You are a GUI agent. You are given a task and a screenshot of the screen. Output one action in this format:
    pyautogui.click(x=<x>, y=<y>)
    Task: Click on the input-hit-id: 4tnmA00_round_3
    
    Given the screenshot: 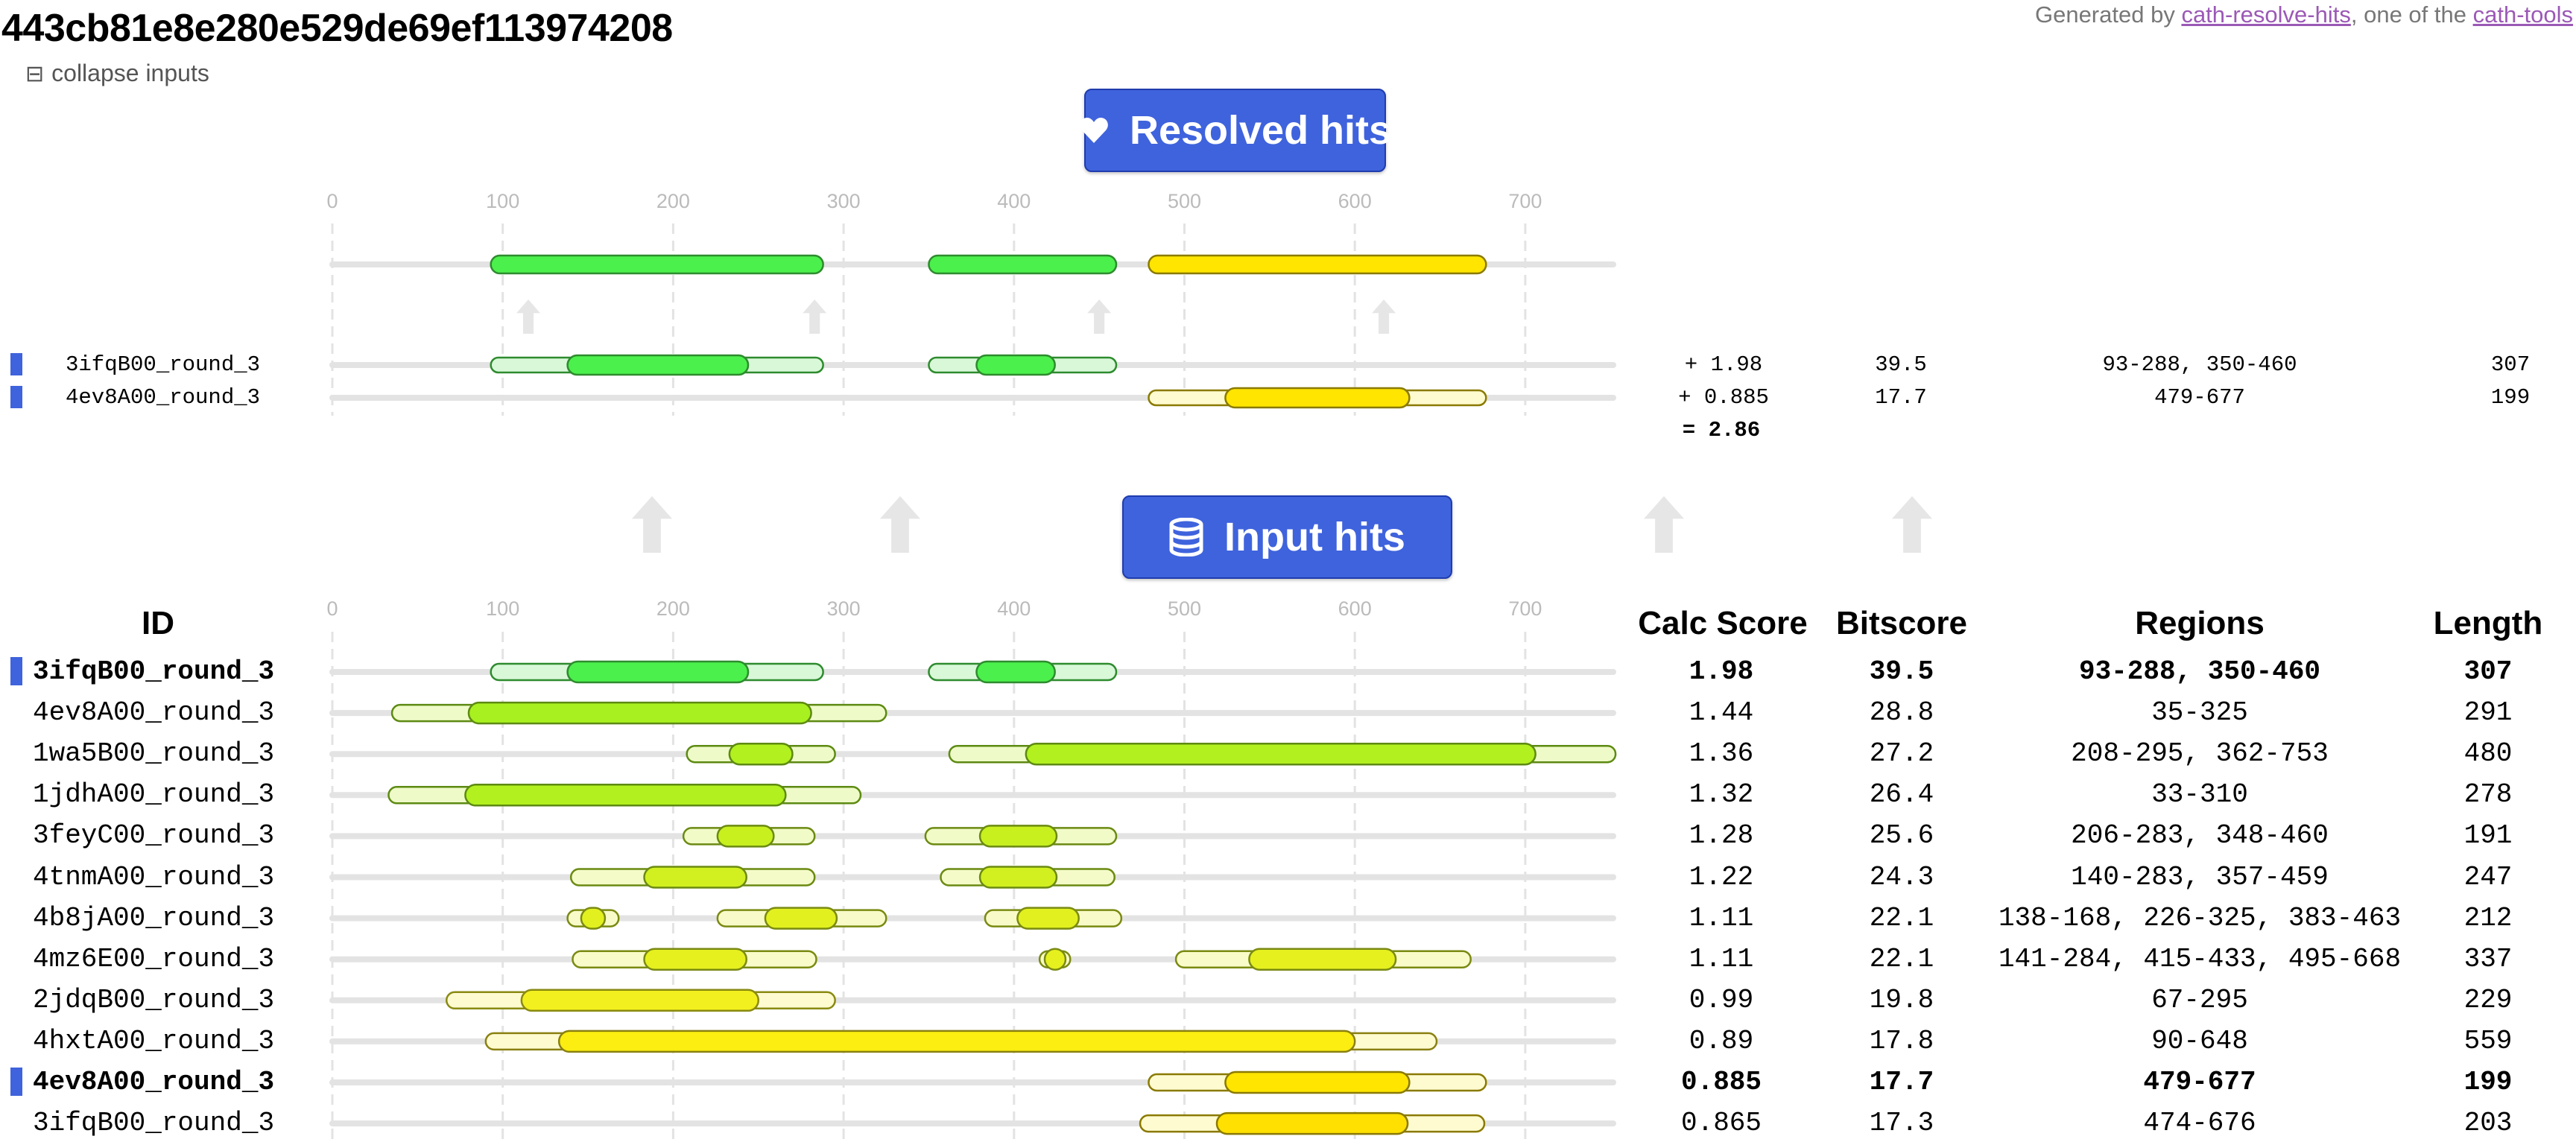 What is the action you would take?
    pyautogui.click(x=154, y=876)
    